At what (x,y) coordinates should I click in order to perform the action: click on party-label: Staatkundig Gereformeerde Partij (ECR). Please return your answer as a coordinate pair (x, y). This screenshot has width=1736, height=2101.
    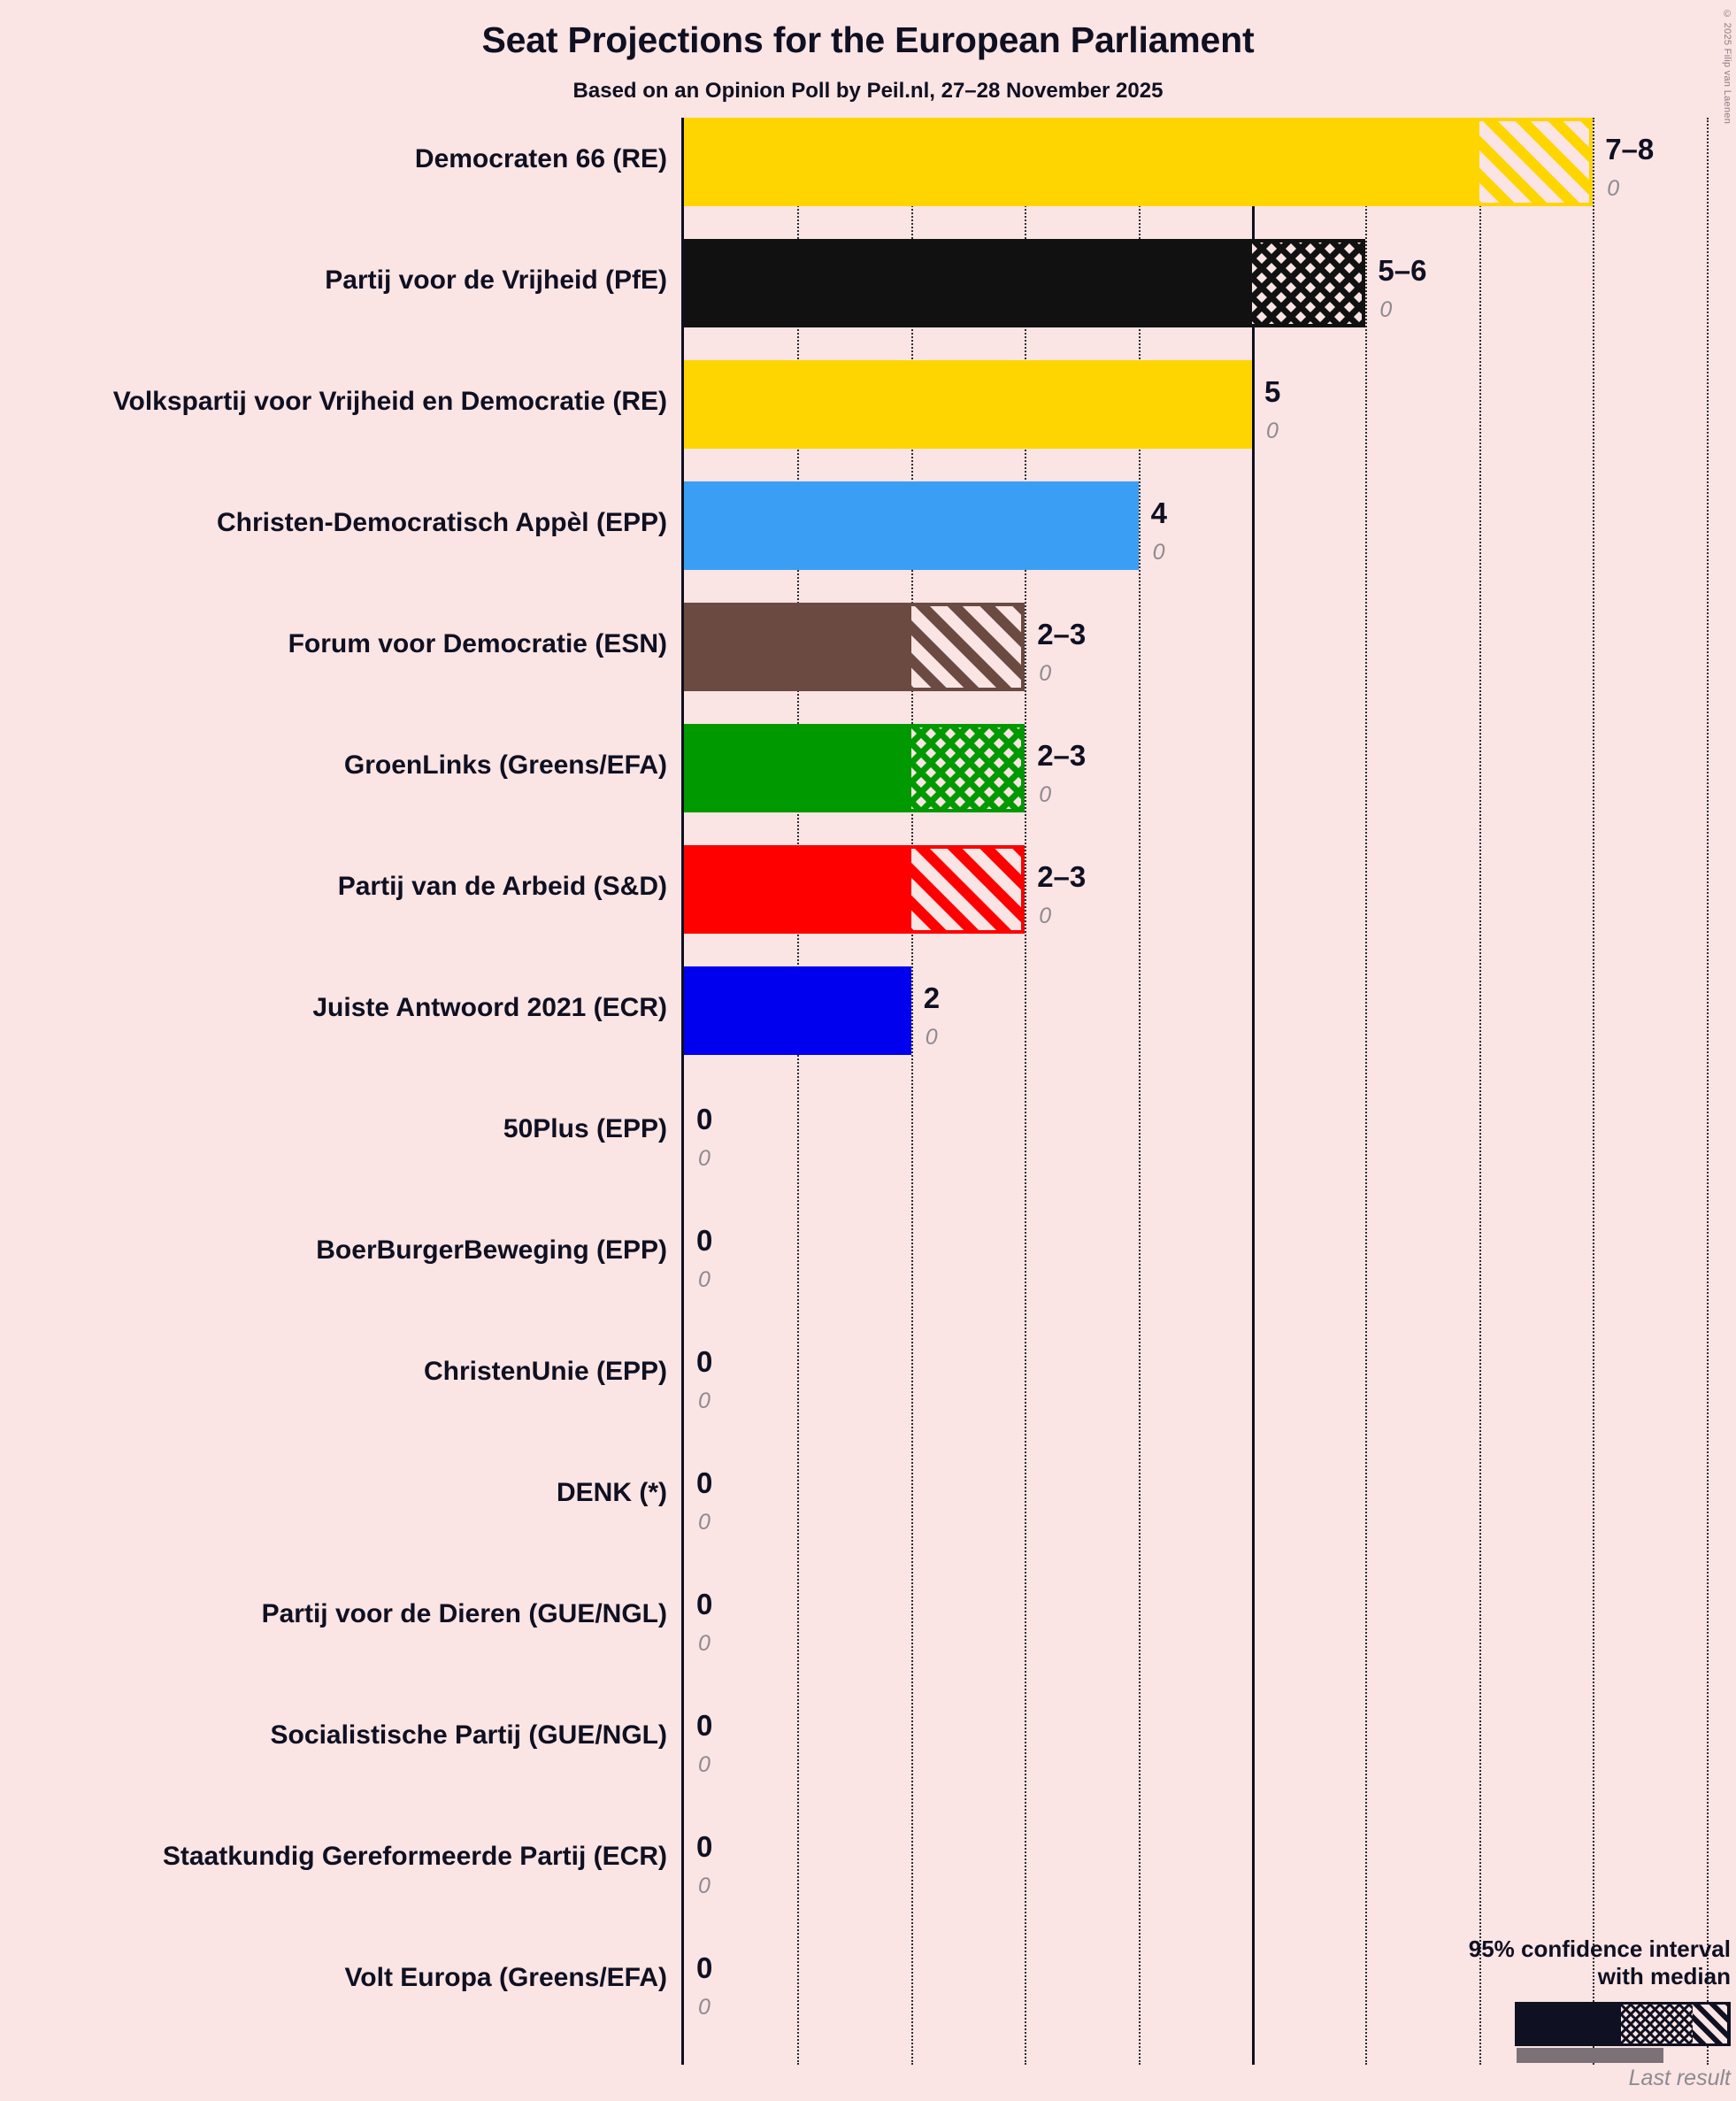
    Looking at the image, I should click on (414, 1857).